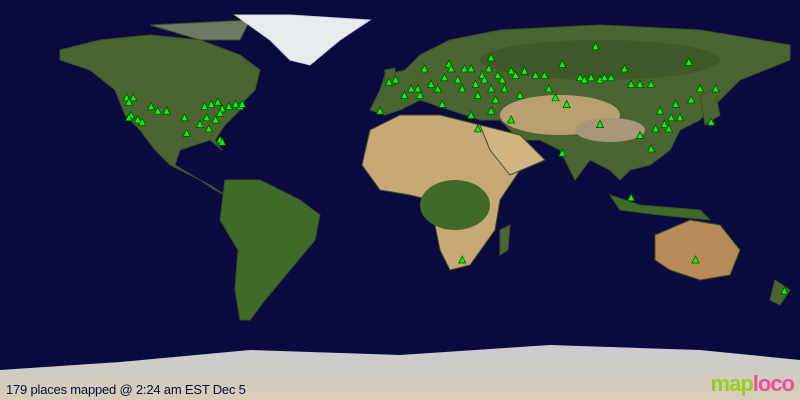 This screenshot has width=800, height=400. I want to click on maploco-logo: maploco, so click(752, 384).